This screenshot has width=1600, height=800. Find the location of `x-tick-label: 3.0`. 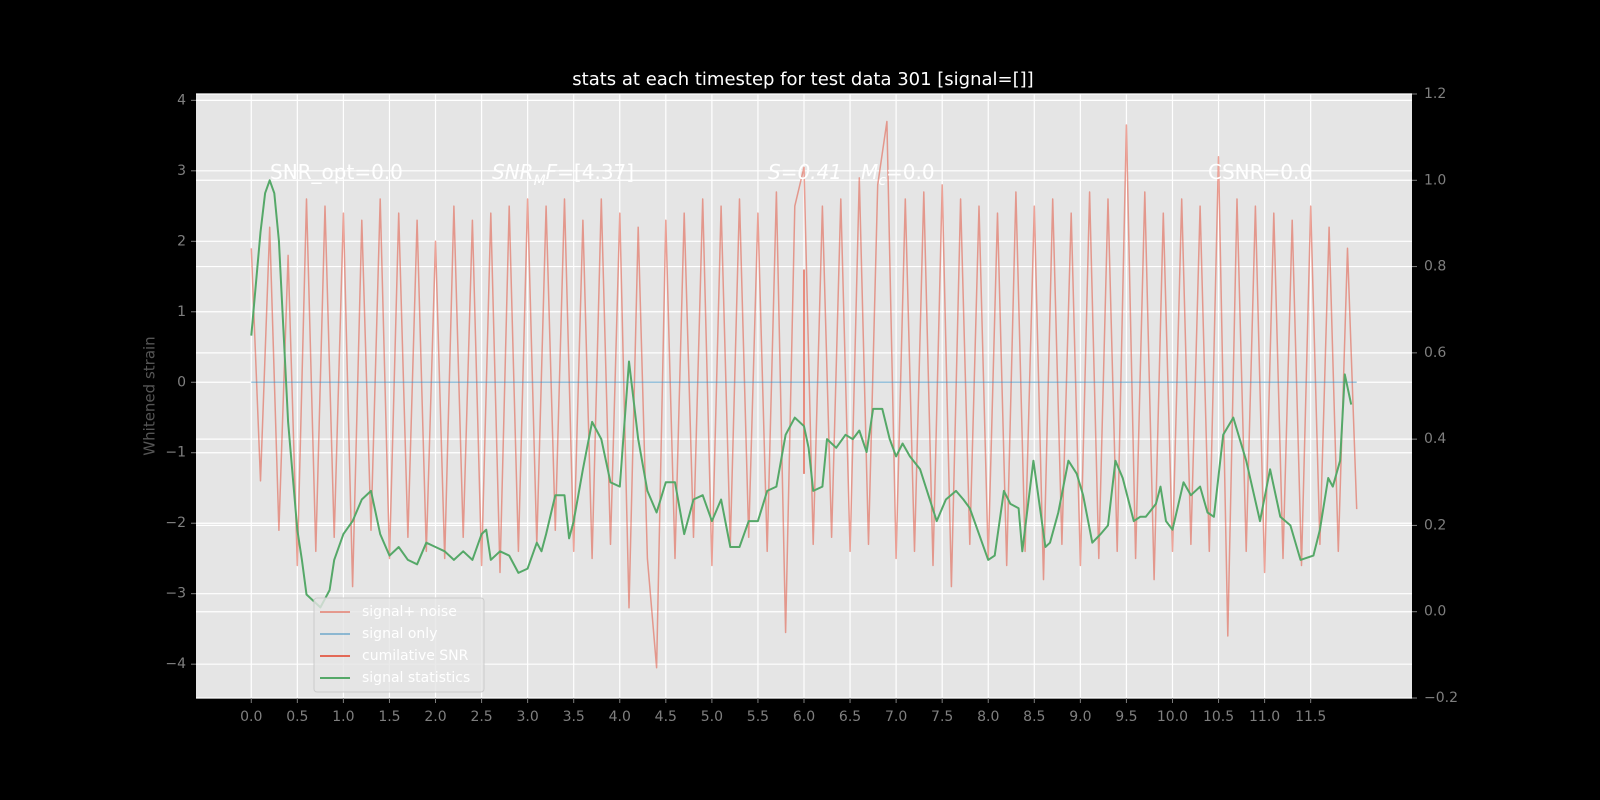

x-tick-label: 3.0 is located at coordinates (528, 717).